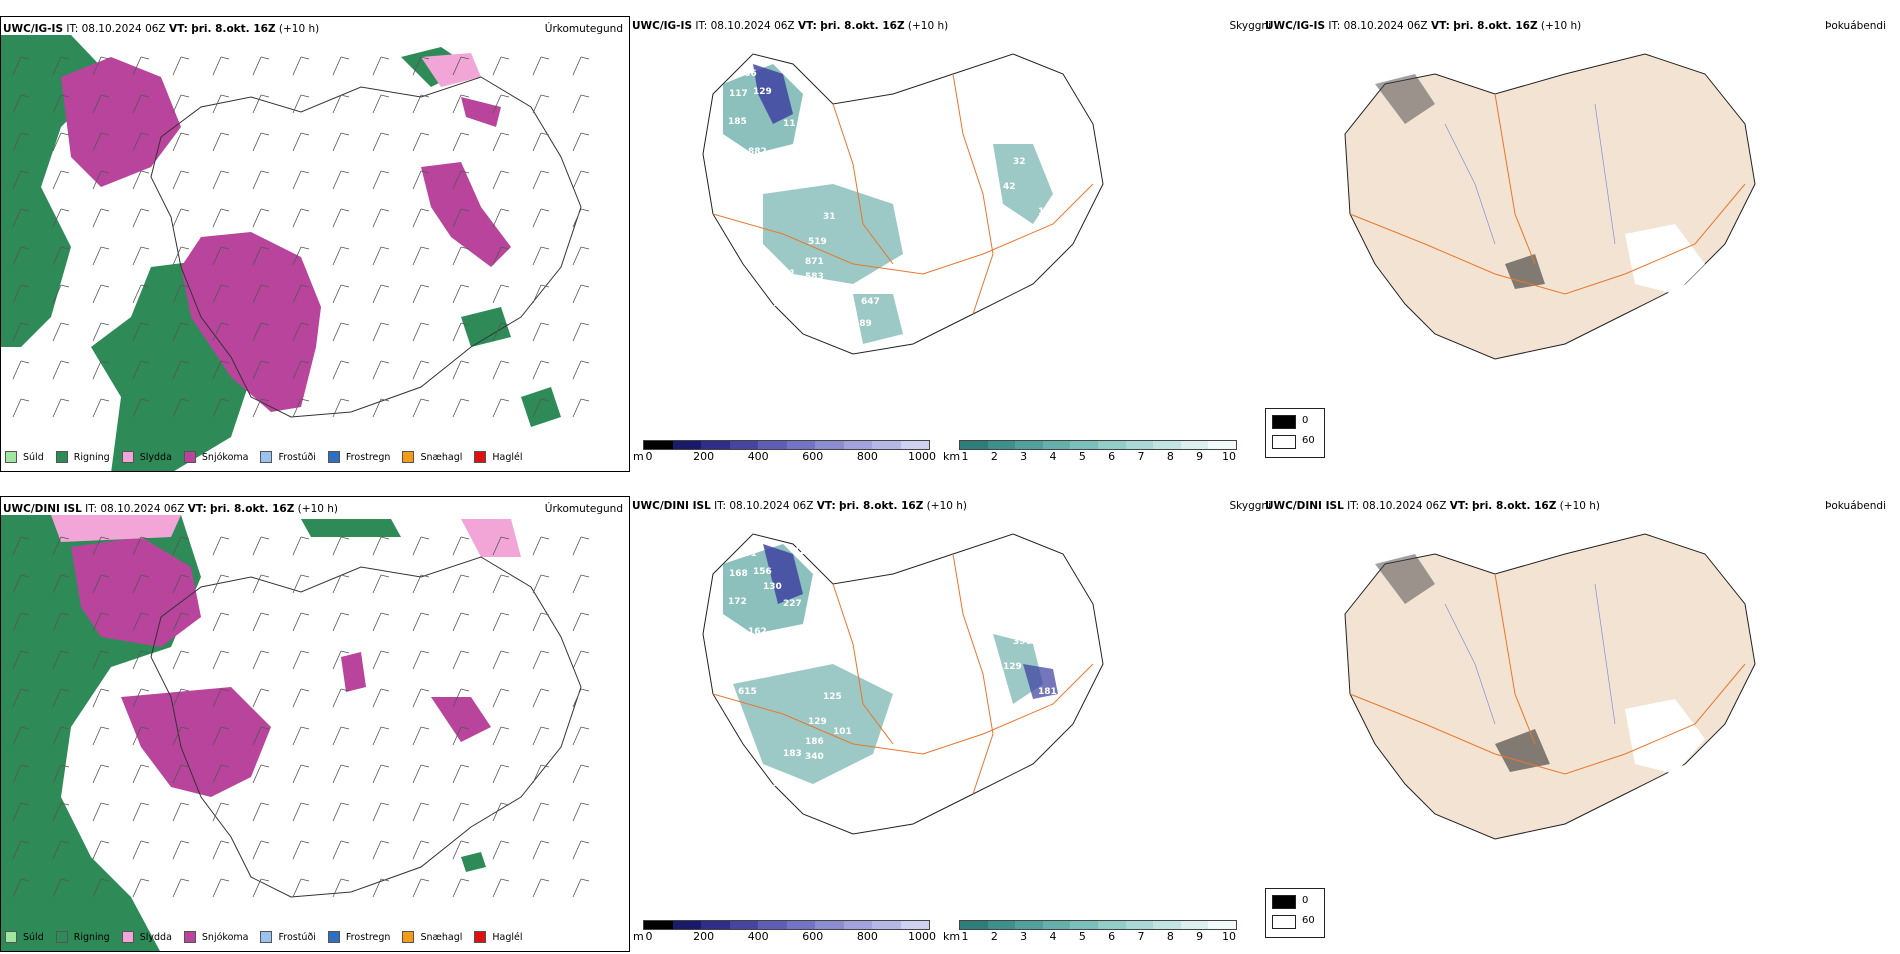  What do you see at coordinates (1305, 420) in the screenshot?
I see `fog-label-0: 0` at bounding box center [1305, 420].